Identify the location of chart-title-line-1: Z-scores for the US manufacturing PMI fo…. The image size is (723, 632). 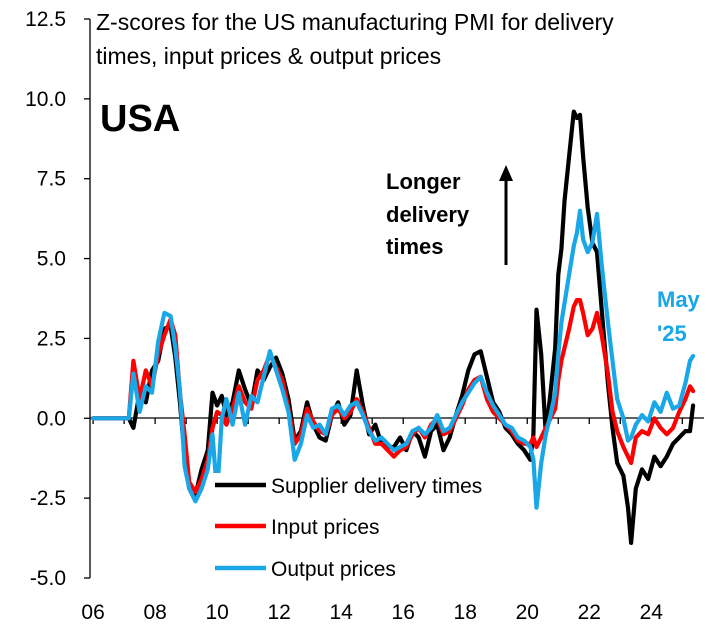
(355, 22).